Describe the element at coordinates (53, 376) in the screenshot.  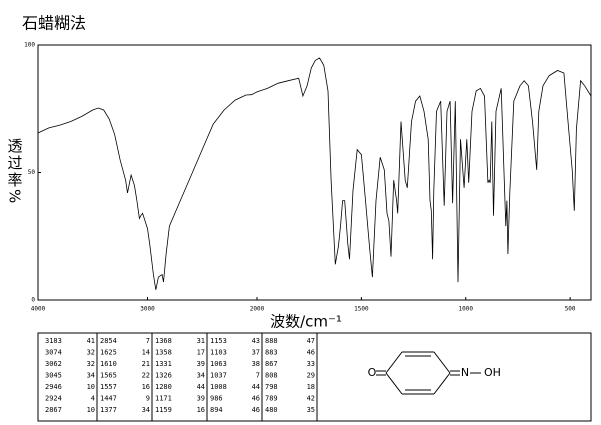
I see `peak-wavenumber: 3045` at that location.